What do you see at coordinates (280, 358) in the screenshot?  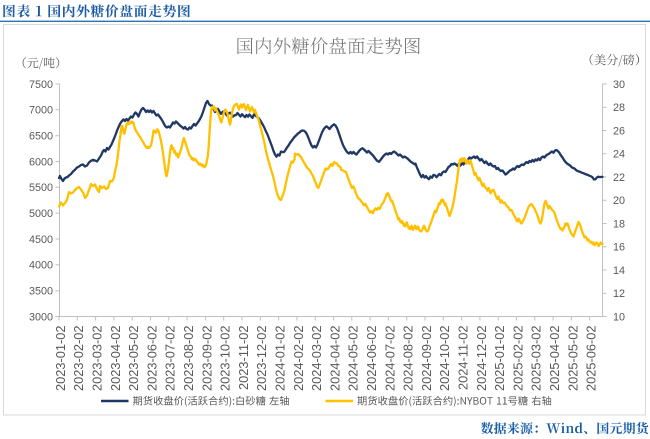 I see `svg-text: 2024-01-02` at bounding box center [280, 358].